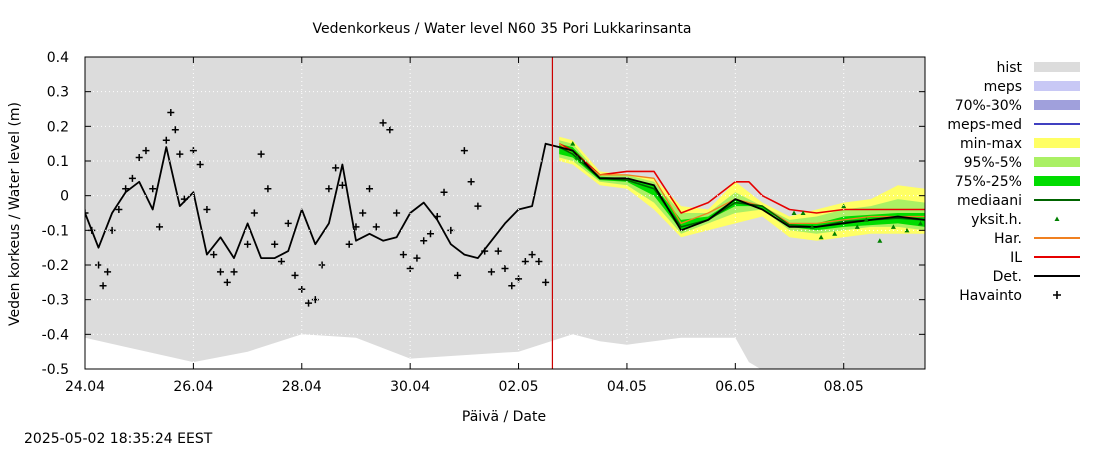  What do you see at coordinates (519, 387) in the screenshot?
I see `x-tick-label: 02.05` at bounding box center [519, 387].